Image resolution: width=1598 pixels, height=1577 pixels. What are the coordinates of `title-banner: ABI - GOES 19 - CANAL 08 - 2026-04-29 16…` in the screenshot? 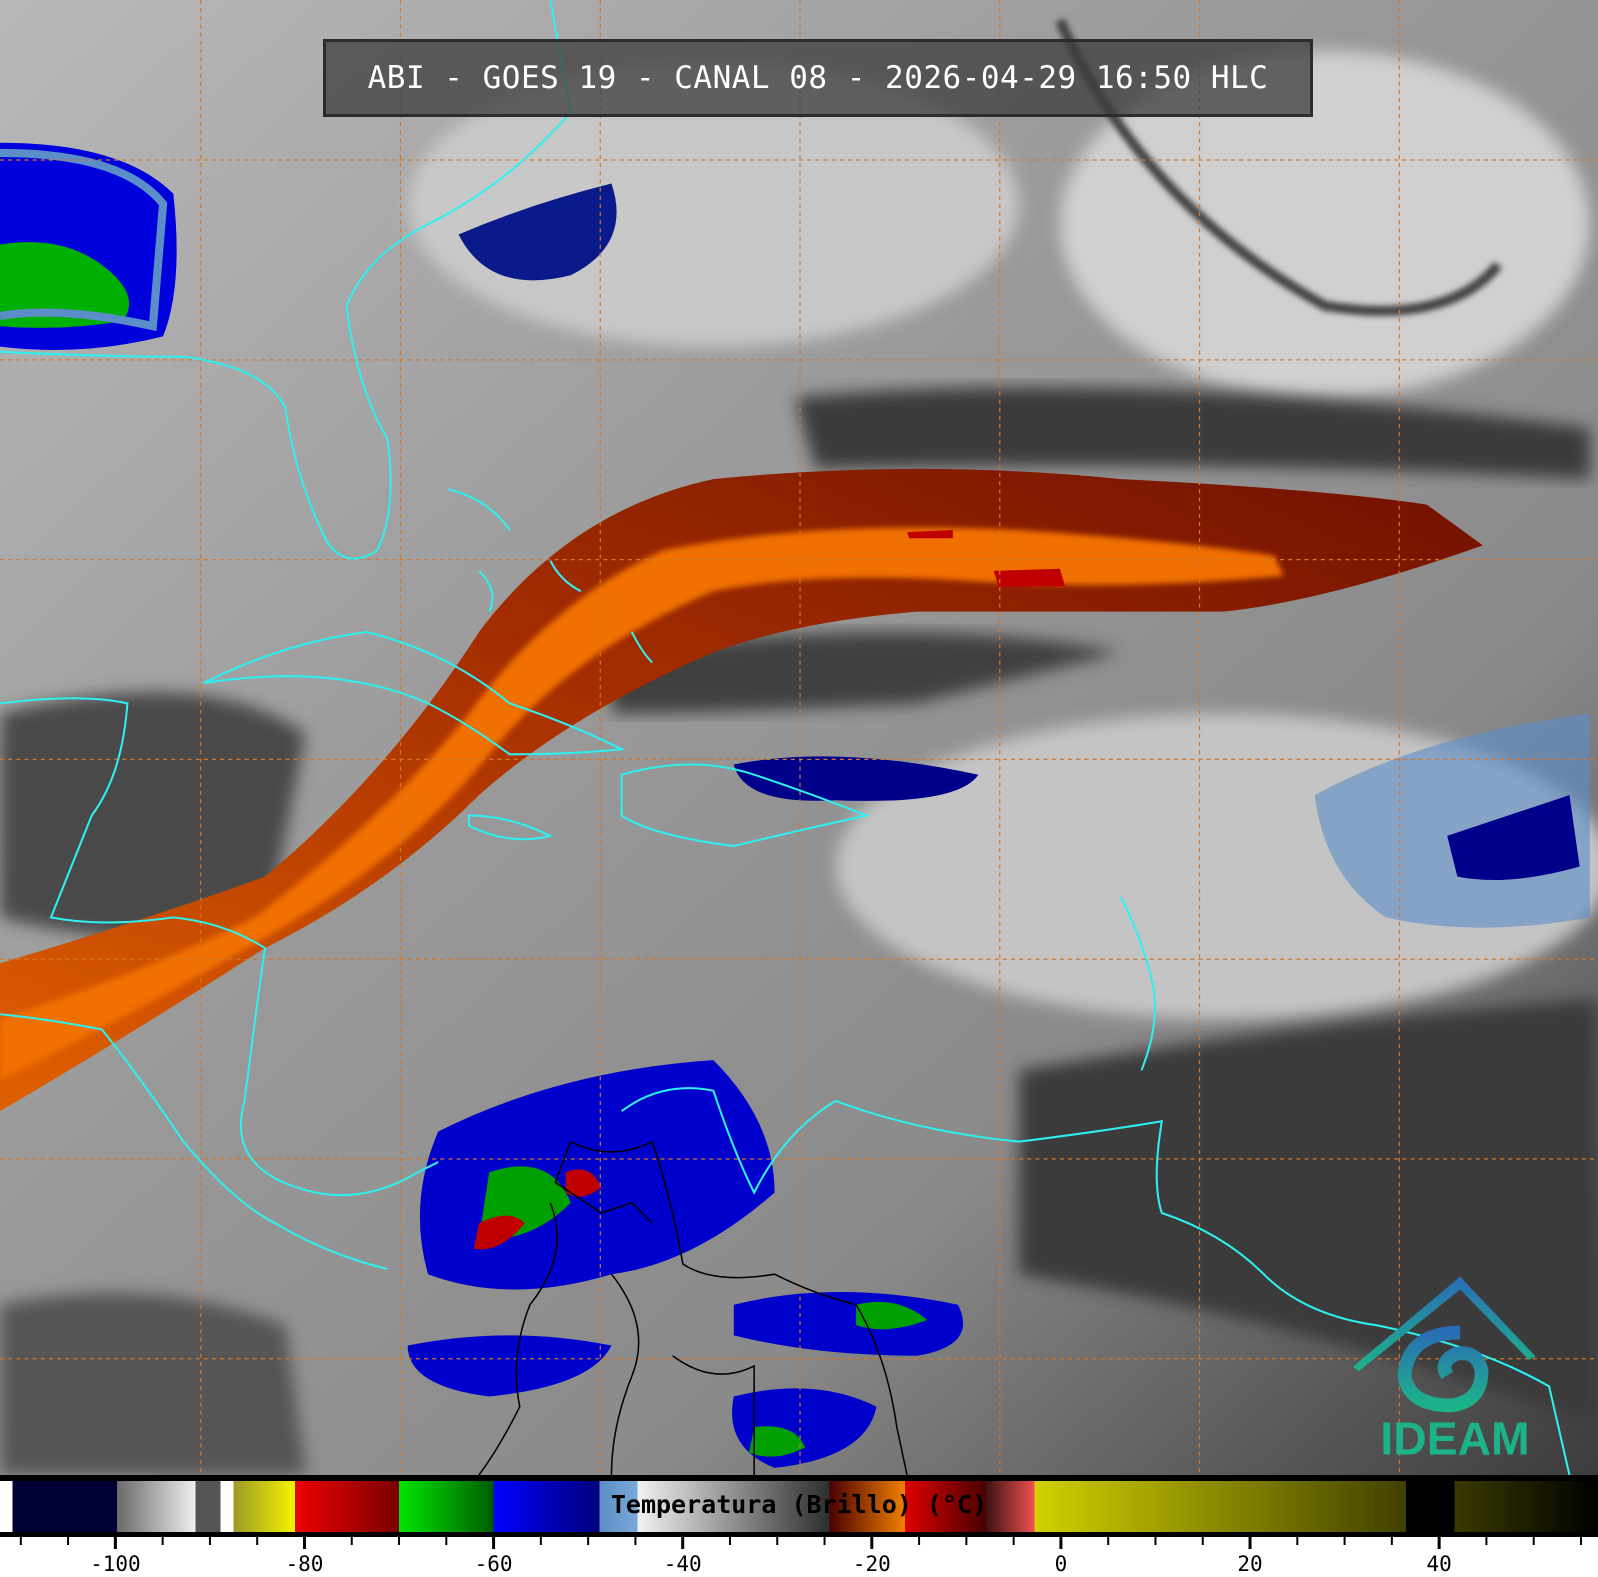 It's located at (818, 78).